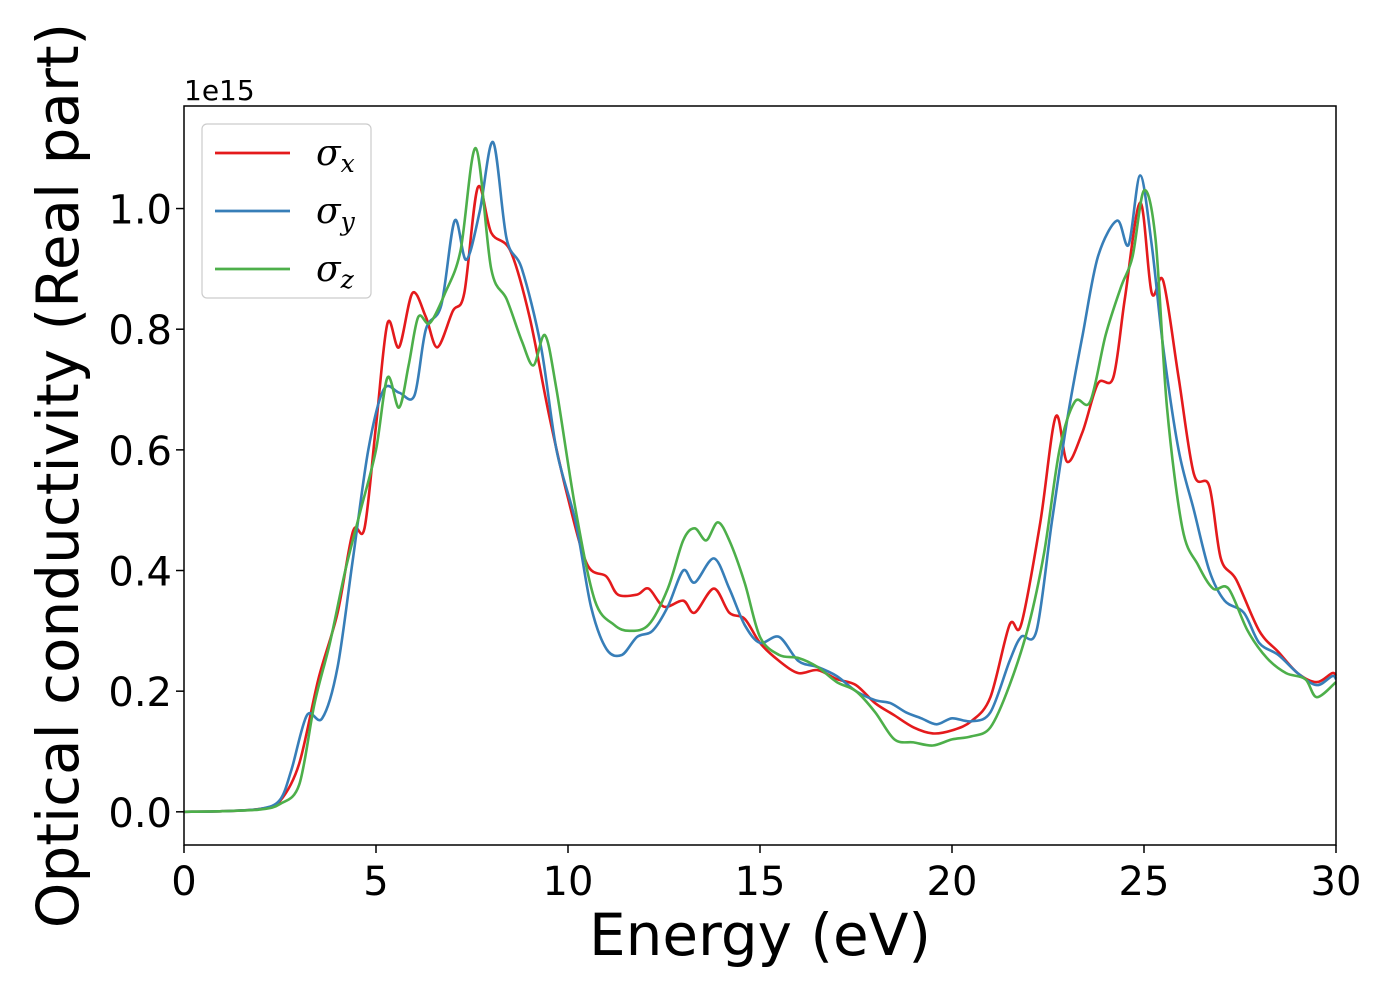  I want to click on y-axis-ticks: 0.0 0.2 0.4 0.6 0.8 1.0, so click(146, 512).